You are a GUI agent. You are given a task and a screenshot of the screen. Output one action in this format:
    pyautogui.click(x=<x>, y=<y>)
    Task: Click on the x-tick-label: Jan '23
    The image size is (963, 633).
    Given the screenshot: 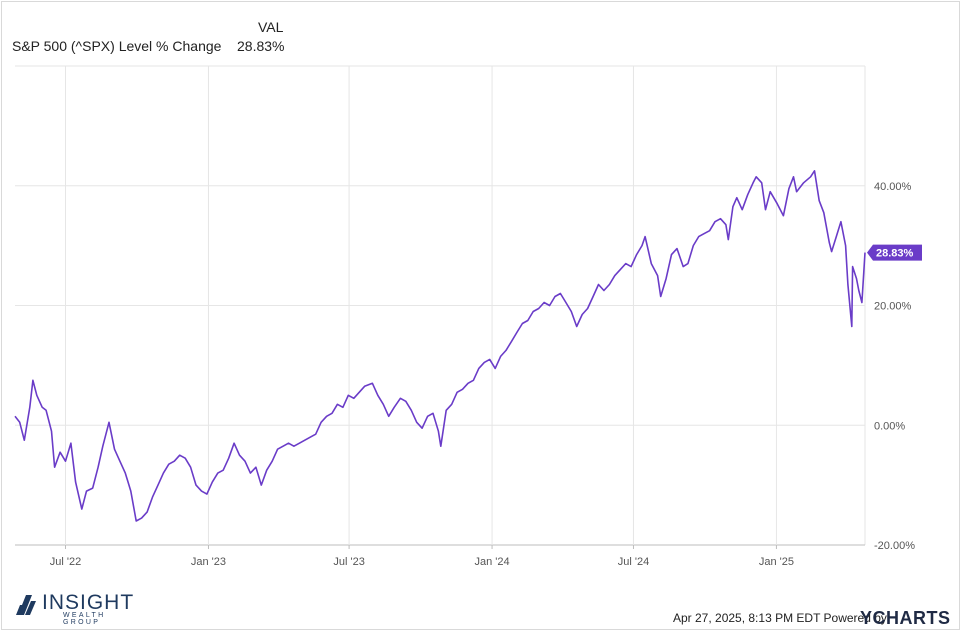 What is the action you would take?
    pyautogui.click(x=208, y=562)
    